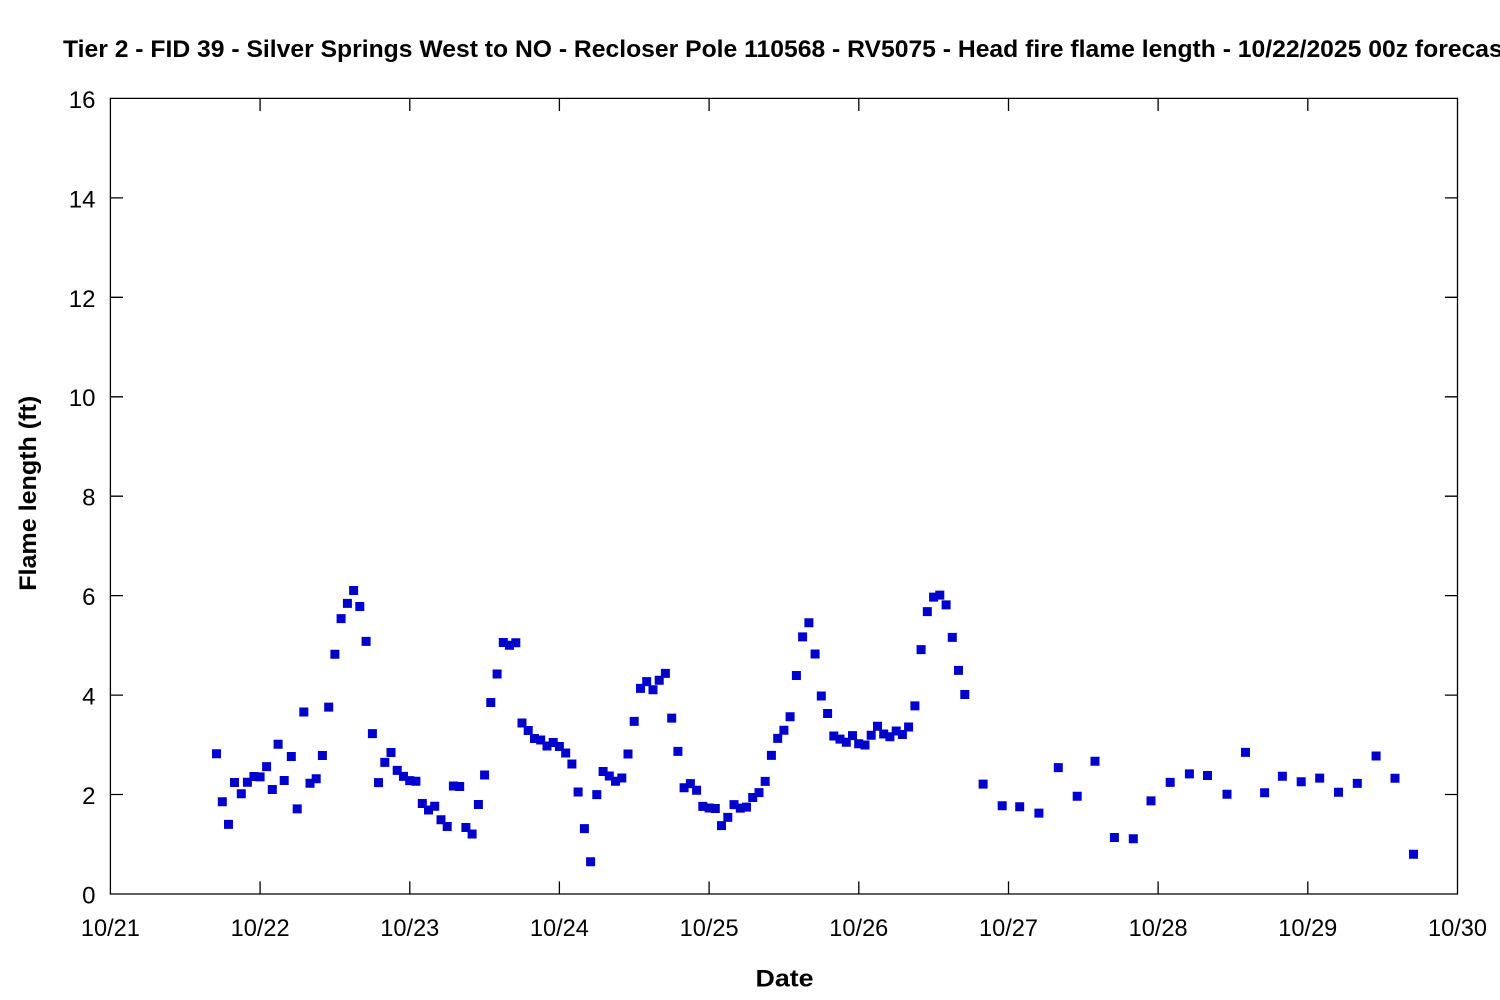 This screenshot has width=1500, height=1000. Describe the element at coordinates (88, 697) in the screenshot. I see `svg-text: 4` at that location.